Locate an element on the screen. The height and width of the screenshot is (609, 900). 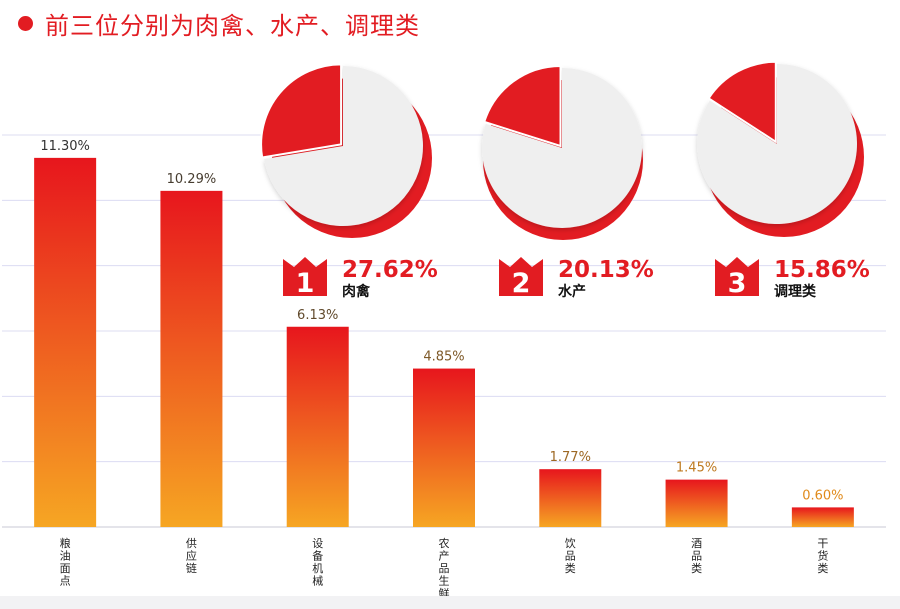
x-tick-label: 农产品生鲜 is located at coordinates (444, 568).